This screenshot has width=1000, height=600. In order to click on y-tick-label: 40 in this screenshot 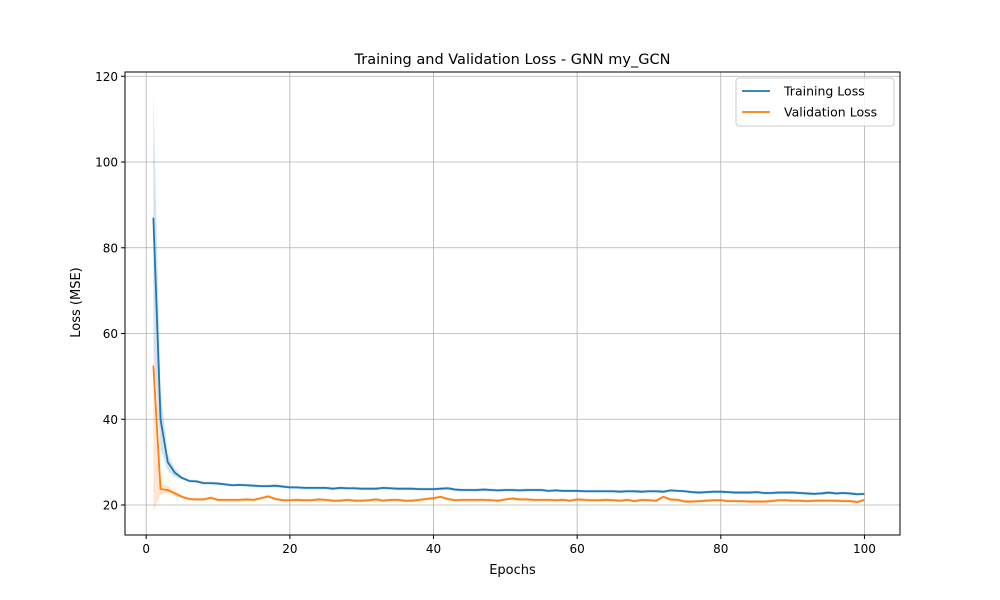, I will do `click(110, 420)`.